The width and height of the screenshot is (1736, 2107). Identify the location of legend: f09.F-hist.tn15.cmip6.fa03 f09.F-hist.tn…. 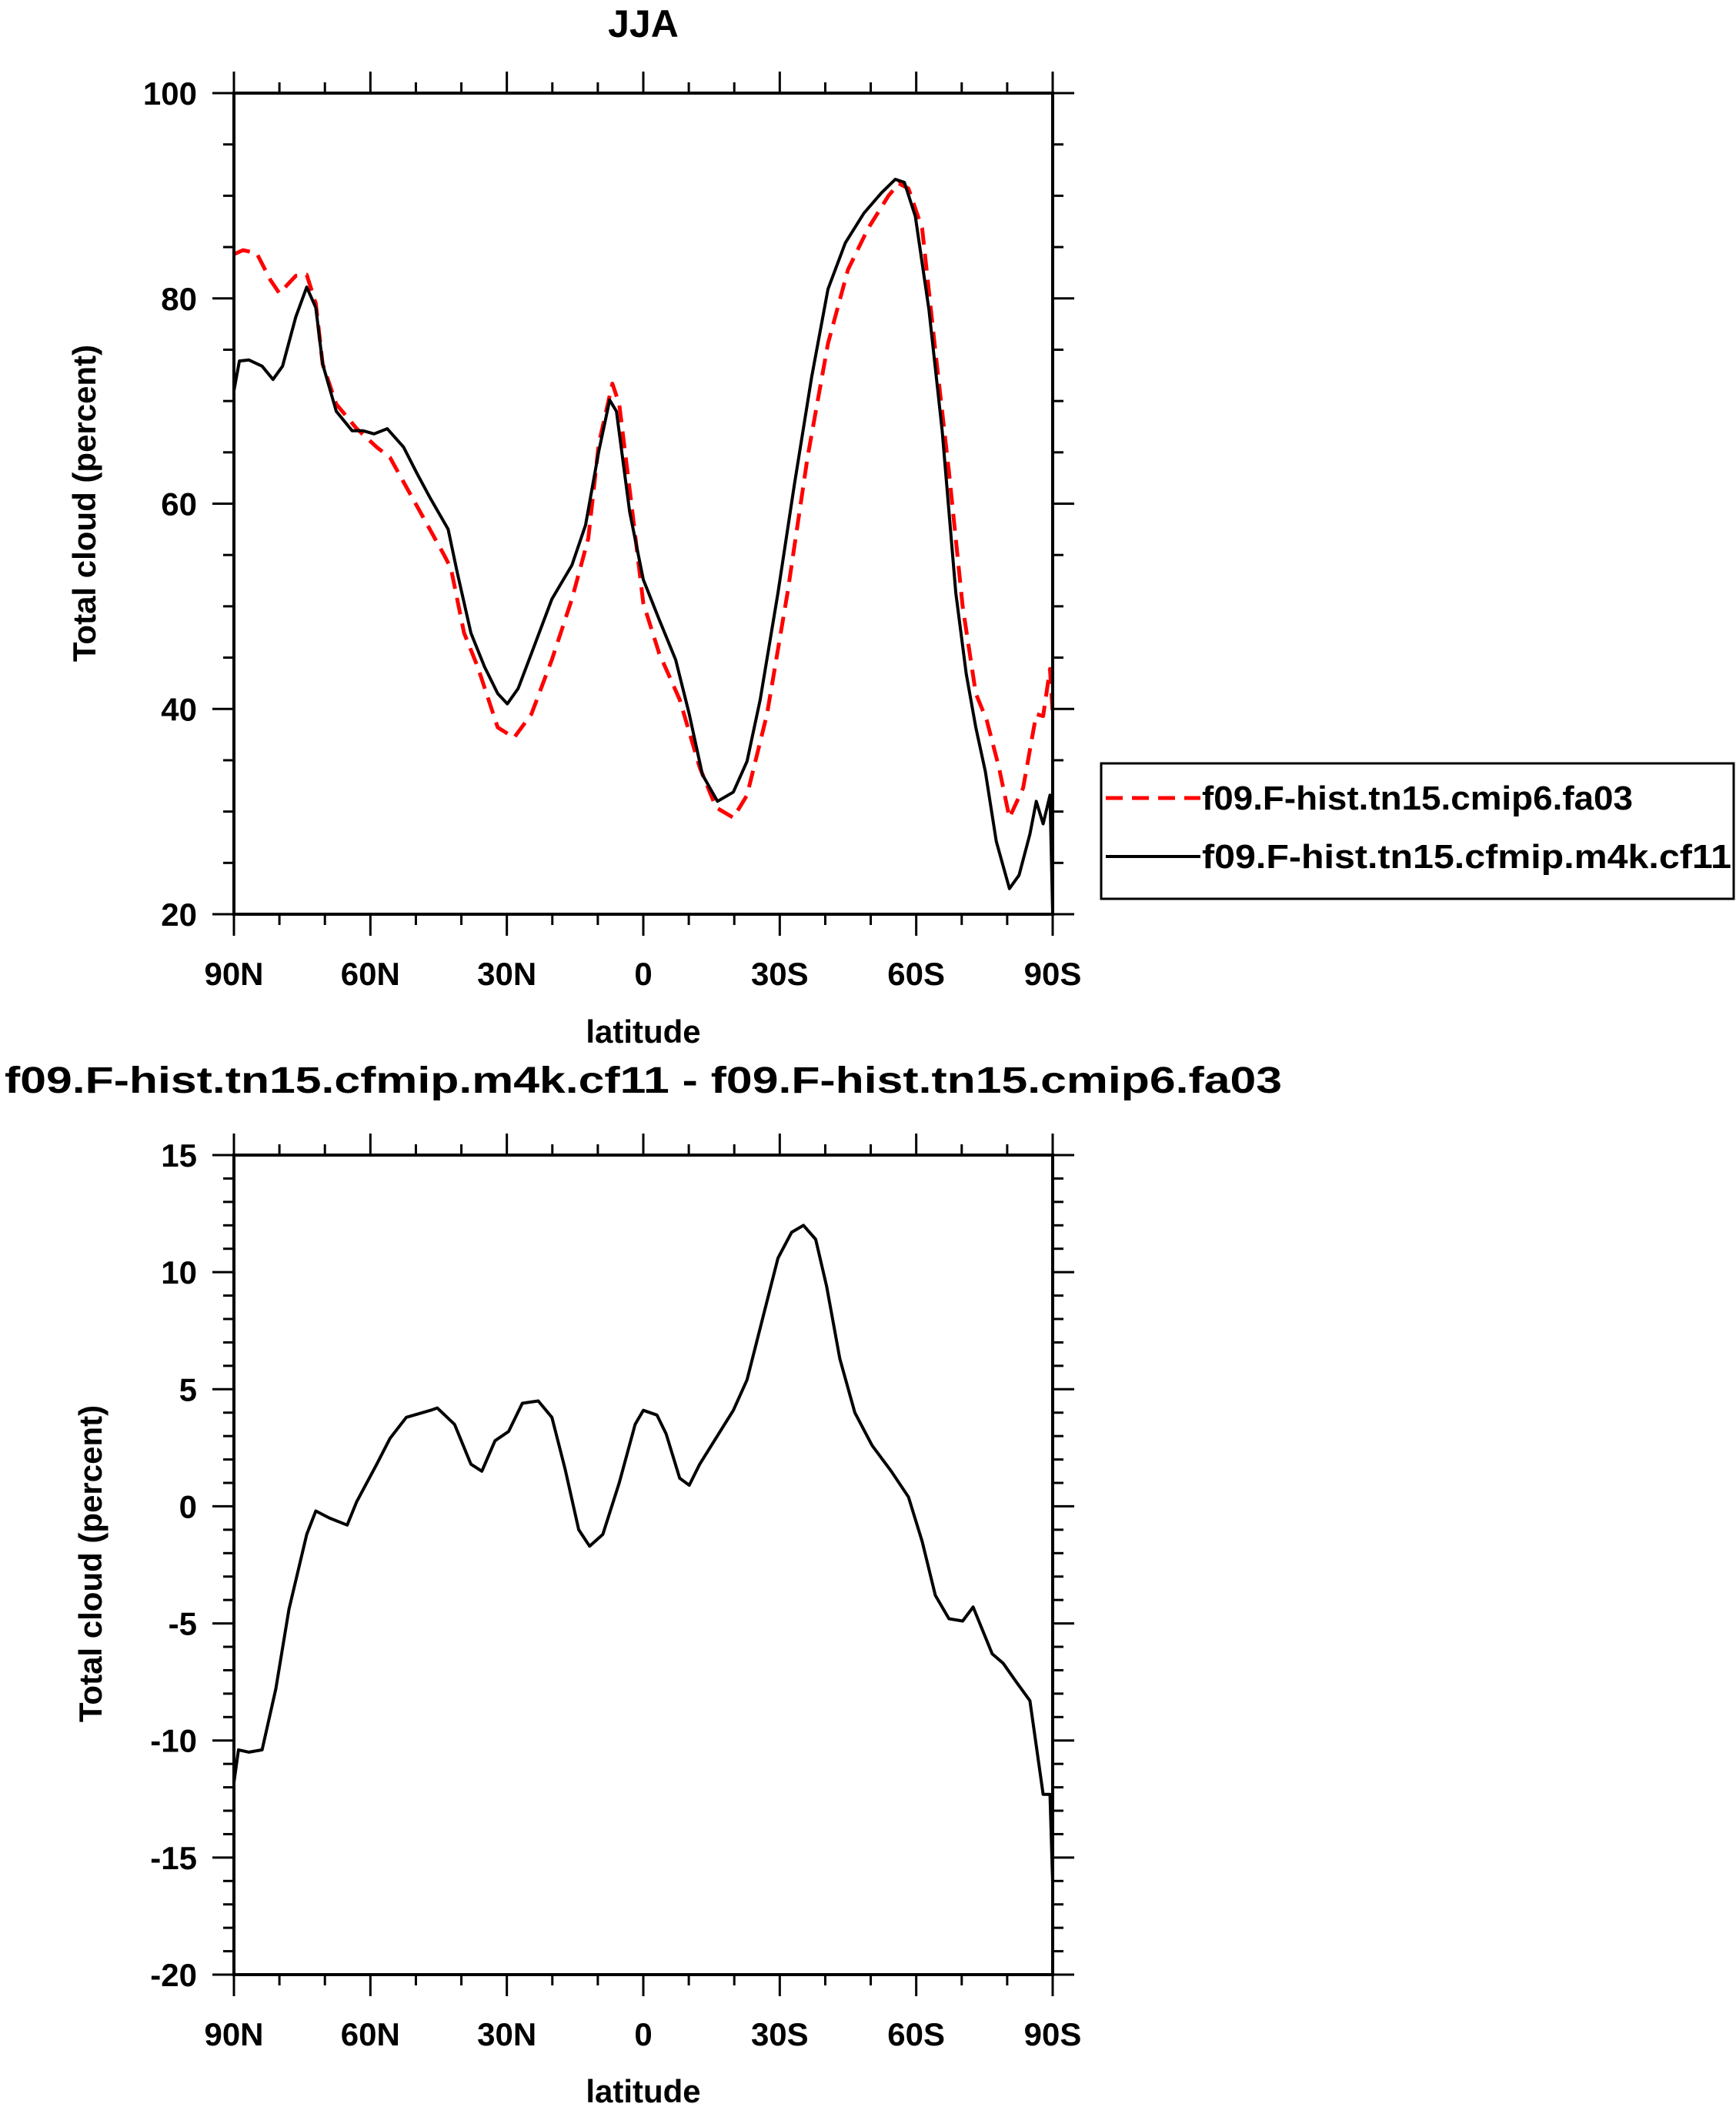
(1417, 831).